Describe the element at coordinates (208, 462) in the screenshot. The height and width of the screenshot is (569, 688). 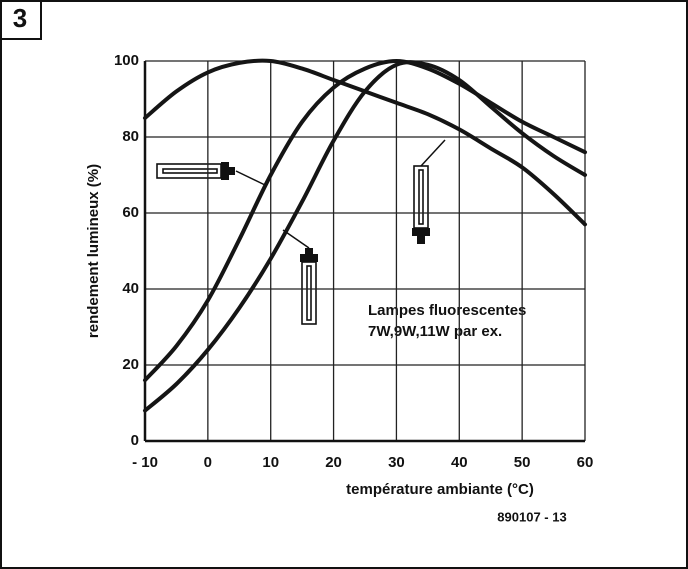
I see `x-tick-label: 0` at that location.